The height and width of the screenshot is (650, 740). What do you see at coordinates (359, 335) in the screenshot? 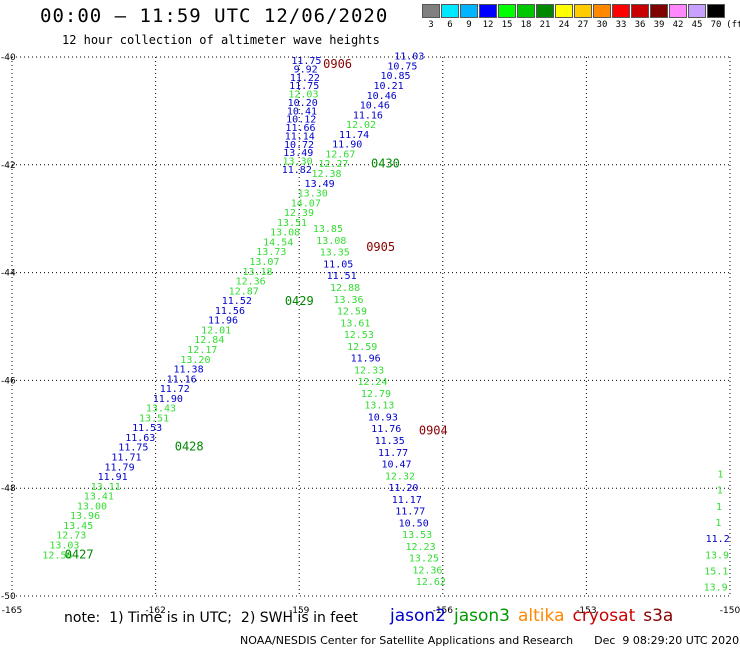
I see `swh-value-label: 12.53` at bounding box center [359, 335].